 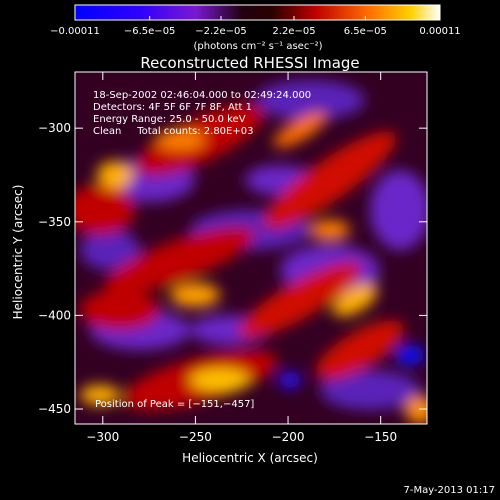 What do you see at coordinates (54, 128) in the screenshot?
I see `y-tick-label: −300` at bounding box center [54, 128].